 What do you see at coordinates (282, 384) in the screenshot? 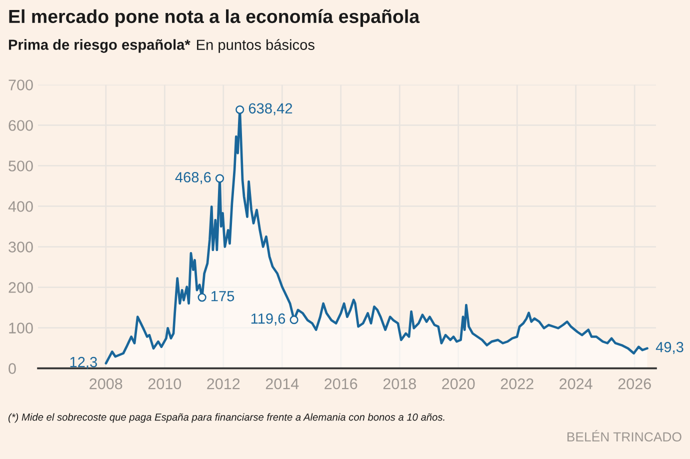
I see `x-tick-label: 2014` at bounding box center [282, 384].